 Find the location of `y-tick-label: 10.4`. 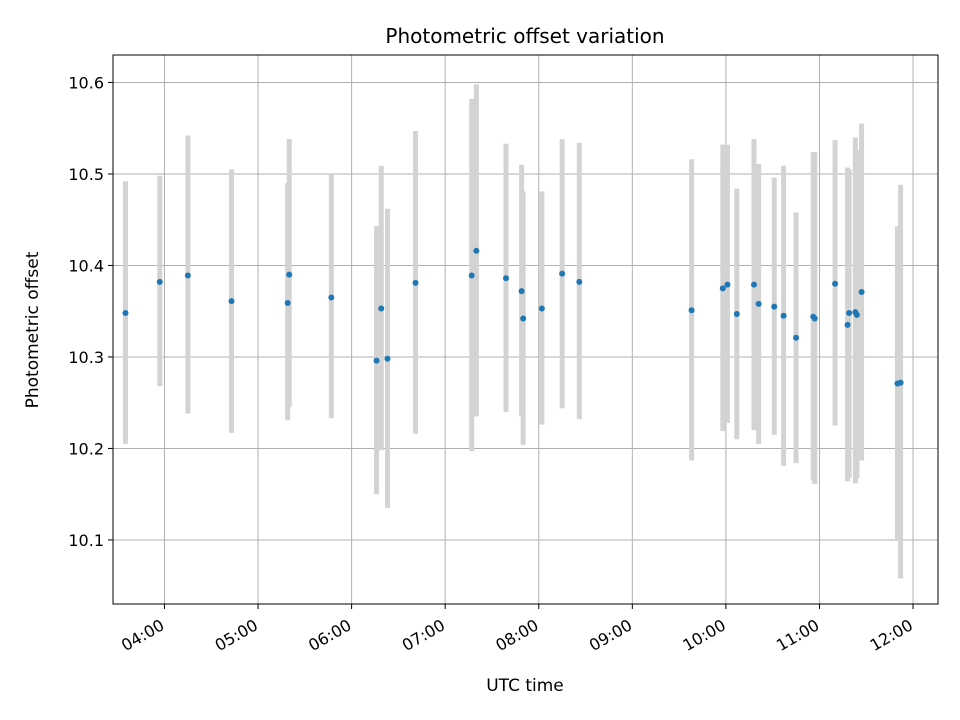

y-tick-label: 10.4 is located at coordinates (86, 265).